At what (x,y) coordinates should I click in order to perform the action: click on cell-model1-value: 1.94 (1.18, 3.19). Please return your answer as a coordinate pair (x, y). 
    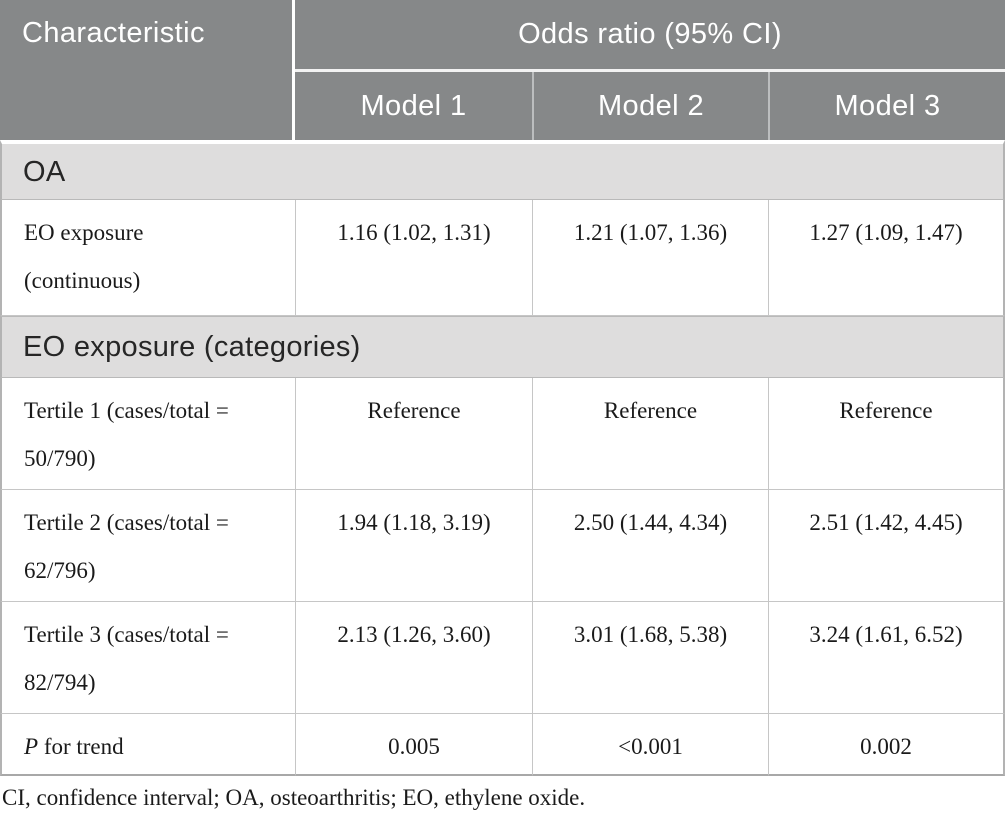
    Looking at the image, I should click on (413, 546).